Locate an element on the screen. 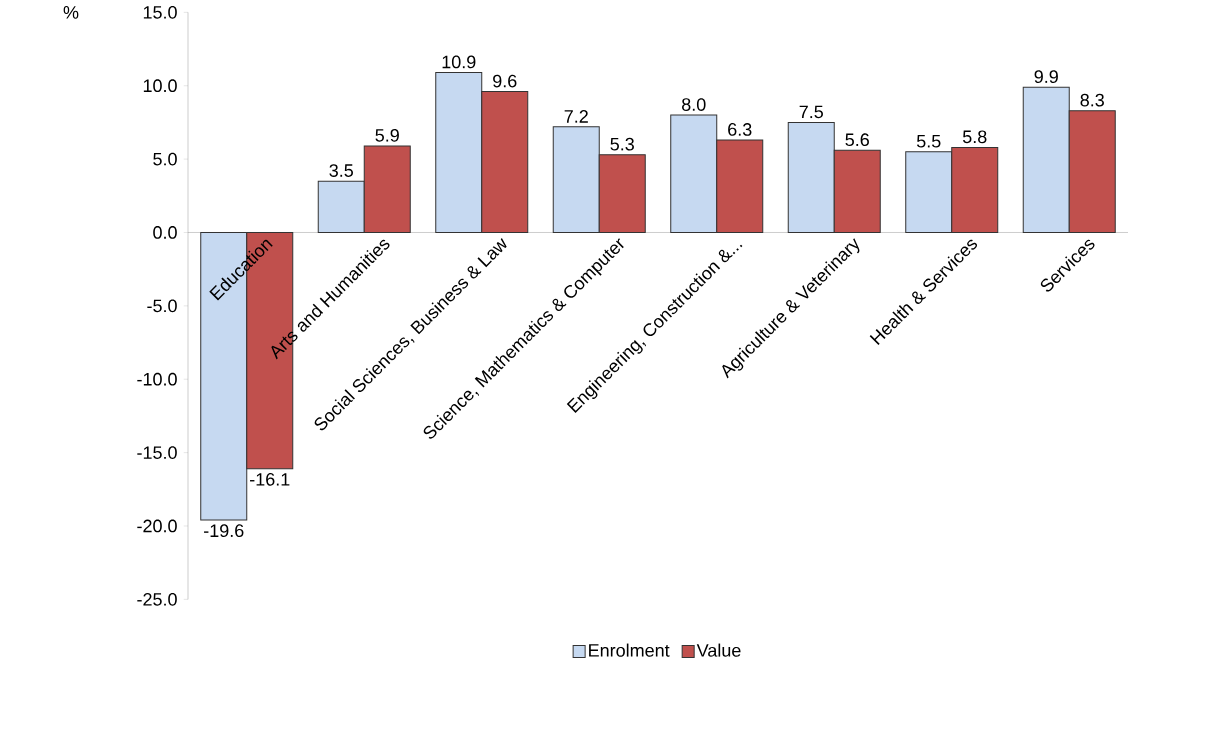  legend-label: Enrolment is located at coordinates (629, 650).